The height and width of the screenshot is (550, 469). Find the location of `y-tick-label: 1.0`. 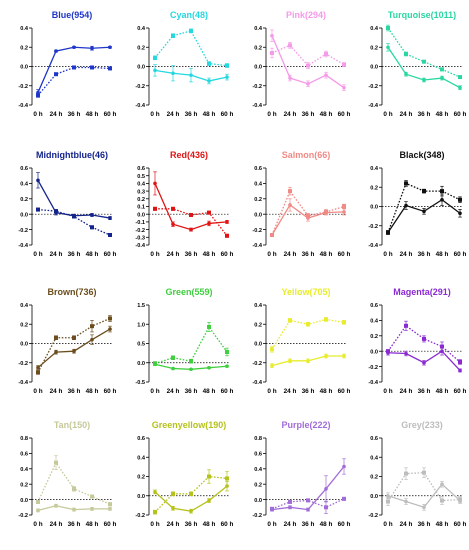

y-tick-label: 1.0 is located at coordinates (141, 325).